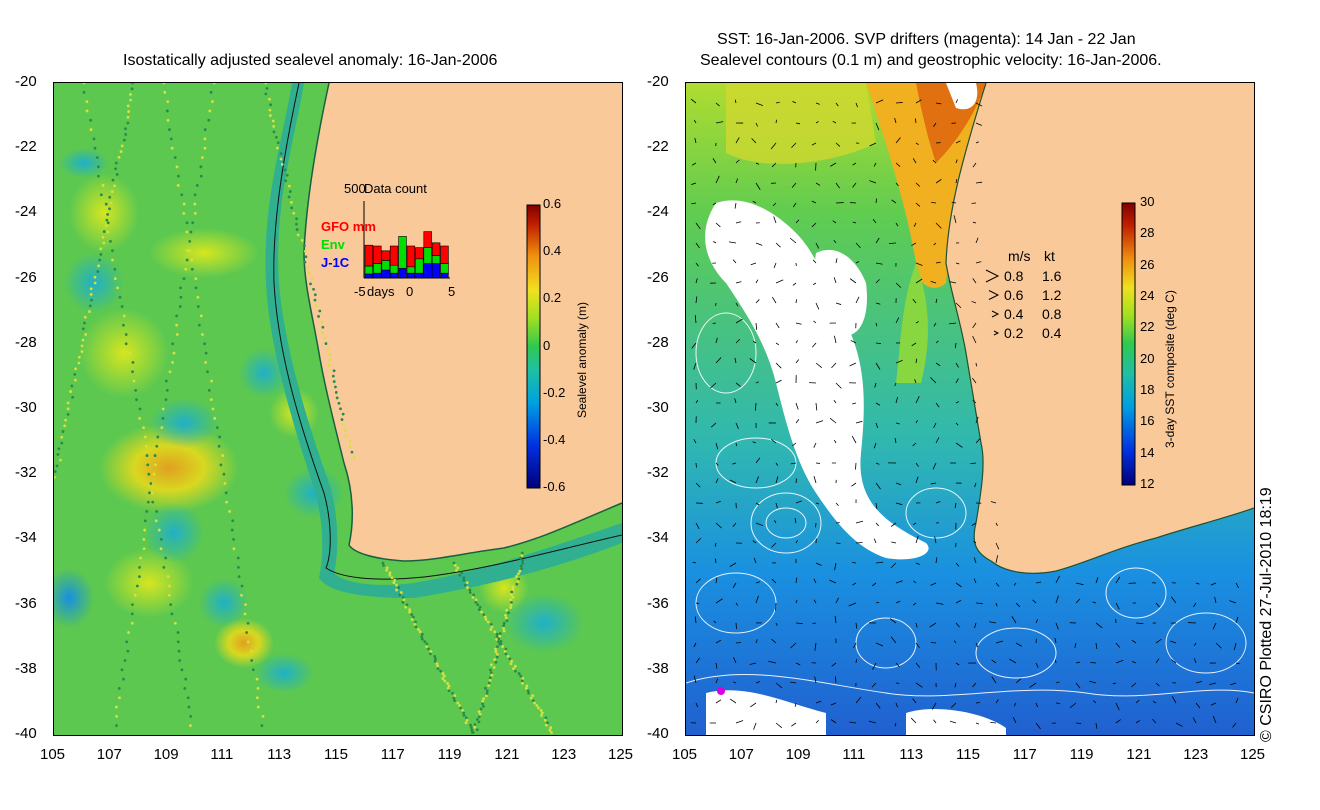 The image size is (1320, 810). What do you see at coordinates (507, 754) in the screenshot?
I see `left-x-tick: 121` at bounding box center [507, 754].